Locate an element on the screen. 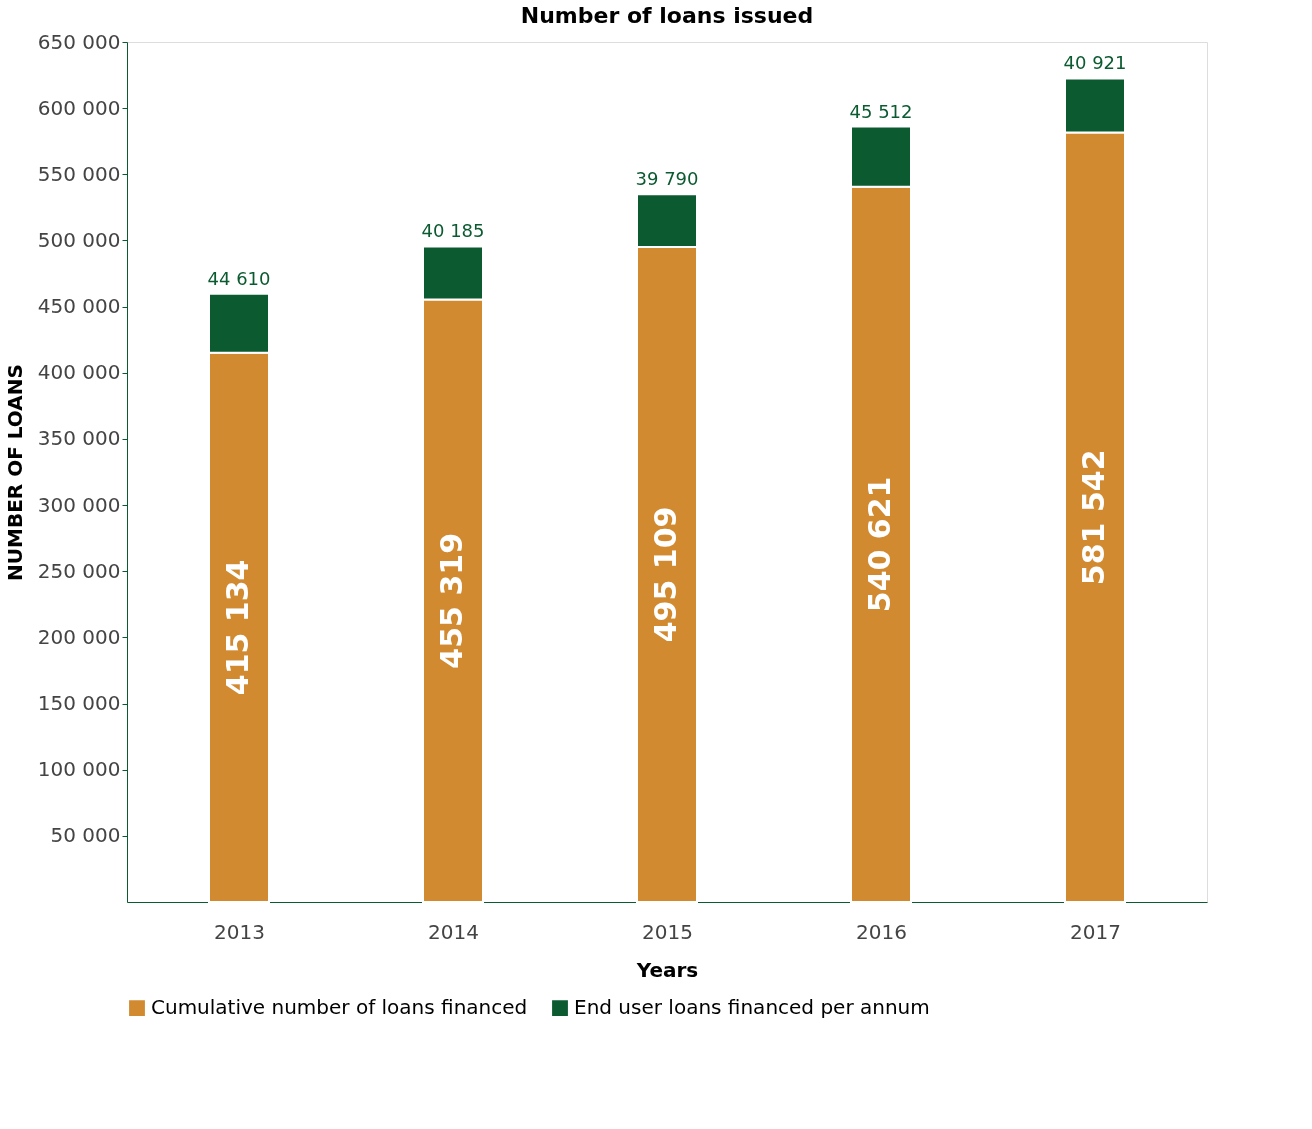 This screenshot has width=1312, height=1129. y-tick-label: 600 000 is located at coordinates (79, 107).